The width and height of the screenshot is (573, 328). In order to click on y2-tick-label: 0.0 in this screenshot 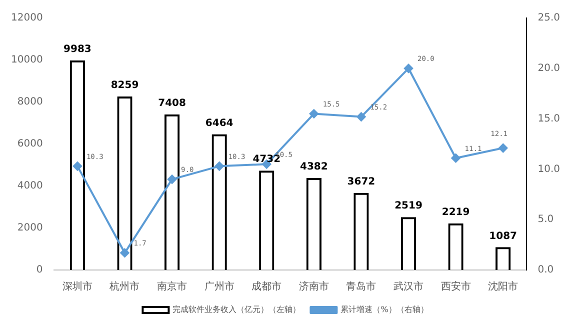, I will do `click(546, 270)`.